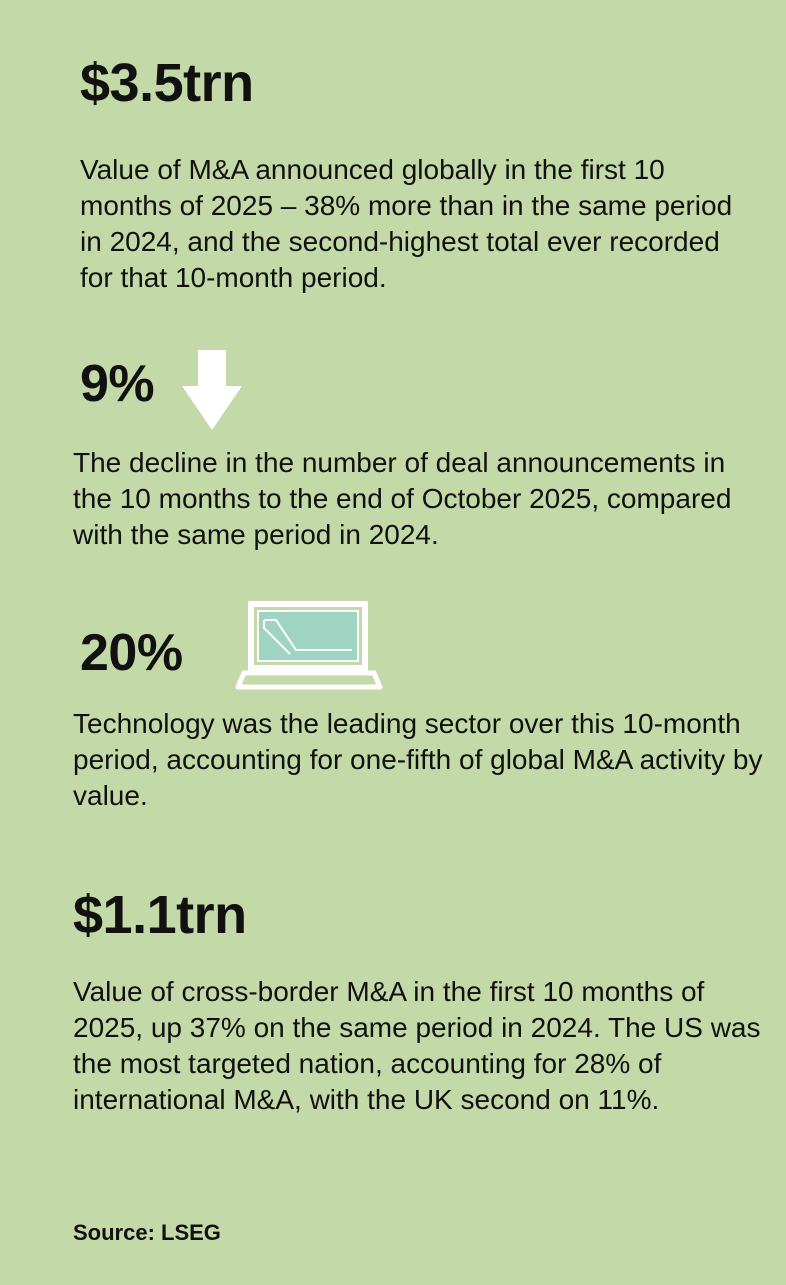 The image size is (786, 1285). What do you see at coordinates (117, 384) in the screenshot?
I see `stat-figure-deal-decline: 9%` at bounding box center [117, 384].